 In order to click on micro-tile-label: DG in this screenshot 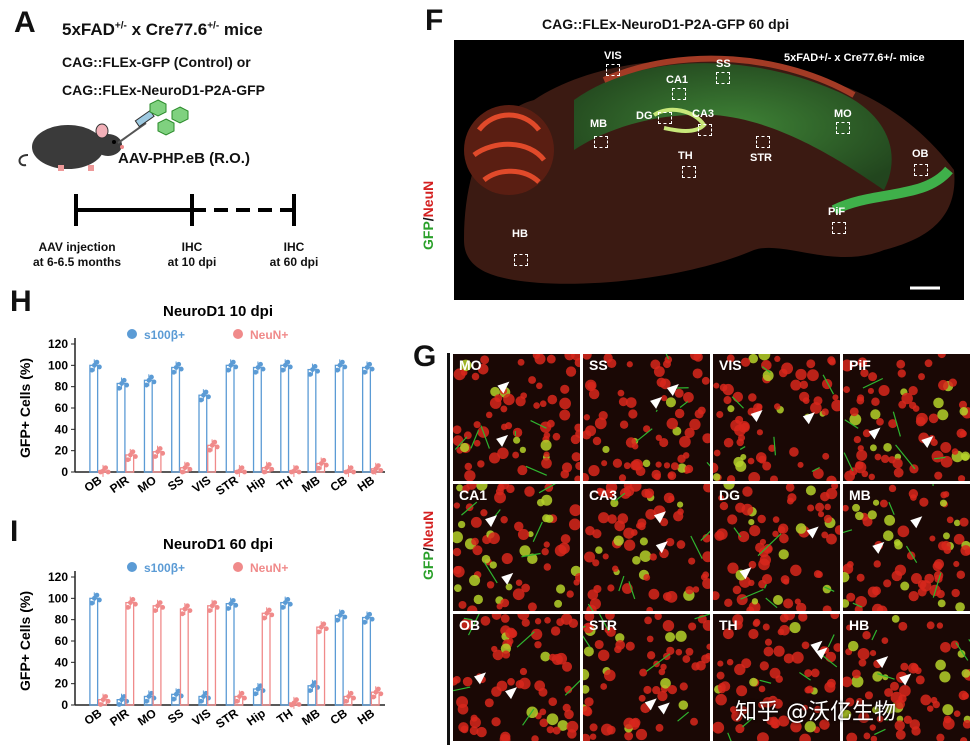, I will do `click(729, 495)`.